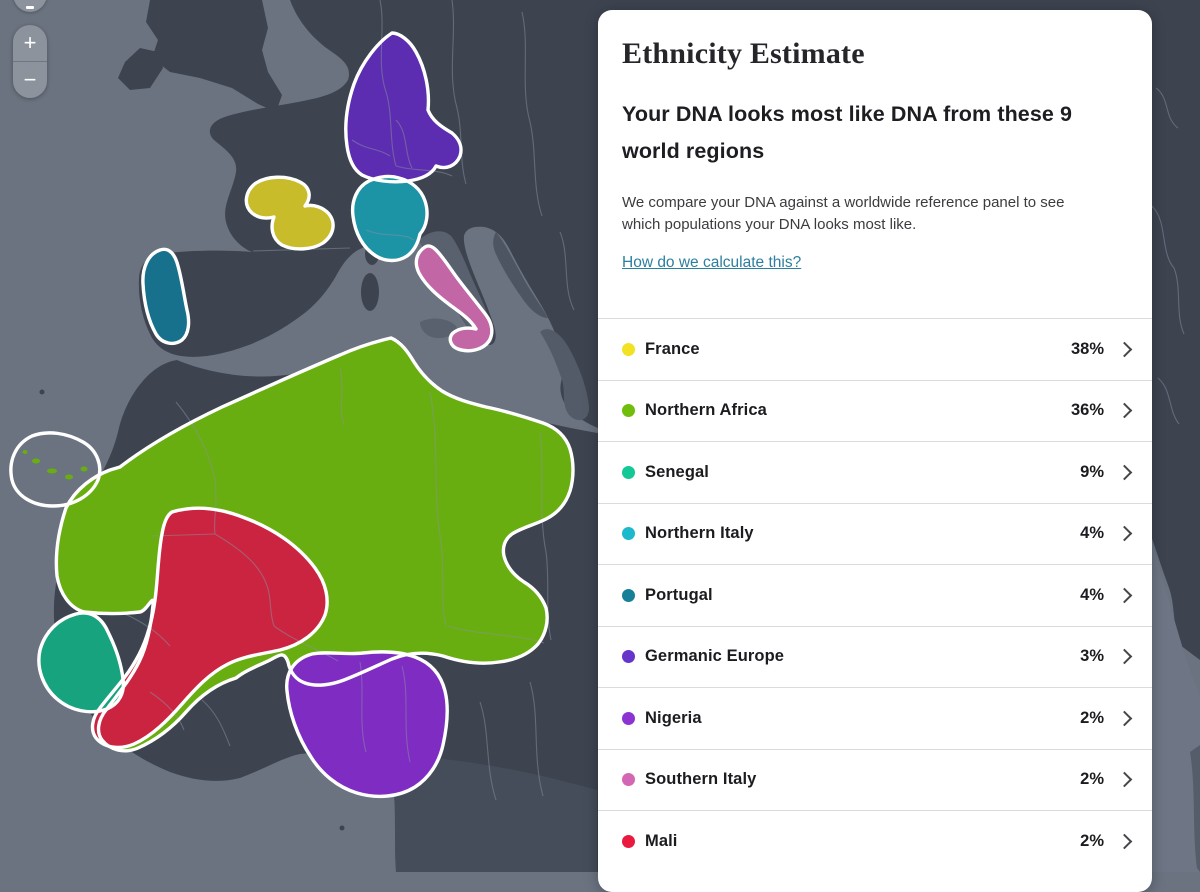 This screenshot has height=892, width=1200. What do you see at coordinates (370, 292) in the screenshot?
I see `map-island-sardinia` at bounding box center [370, 292].